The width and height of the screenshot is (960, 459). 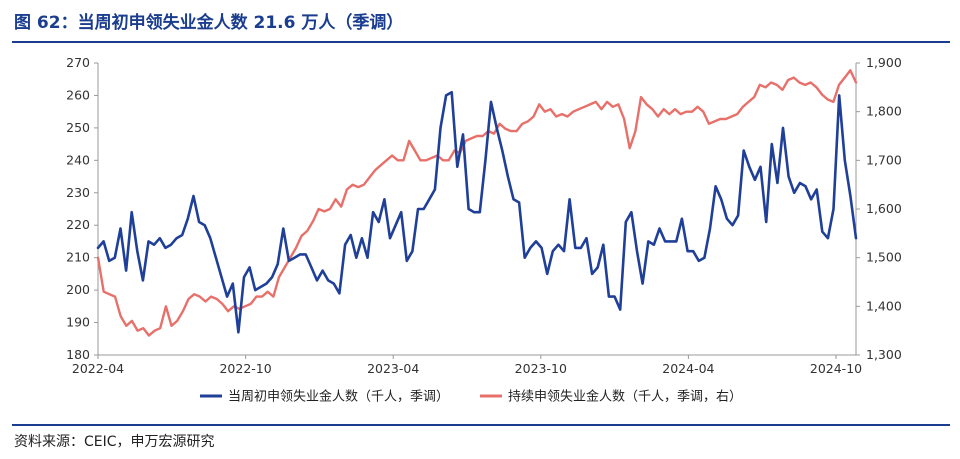 What do you see at coordinates (338, 397) in the screenshot?
I see `legend-label: 当周初申领失业金人数（千人，季调）` at bounding box center [338, 397].